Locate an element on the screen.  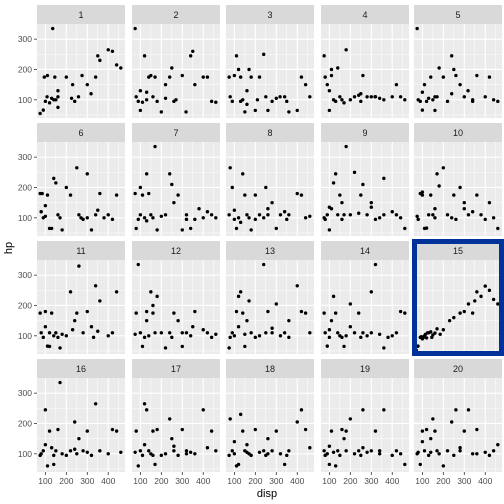
facet-panel-14: 14 is located at coordinates (365, 297).